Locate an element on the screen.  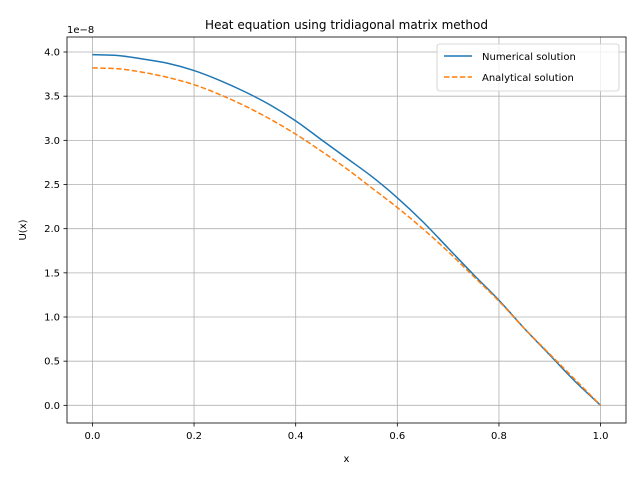
y-tick-label: 4.0 is located at coordinates (52, 53).